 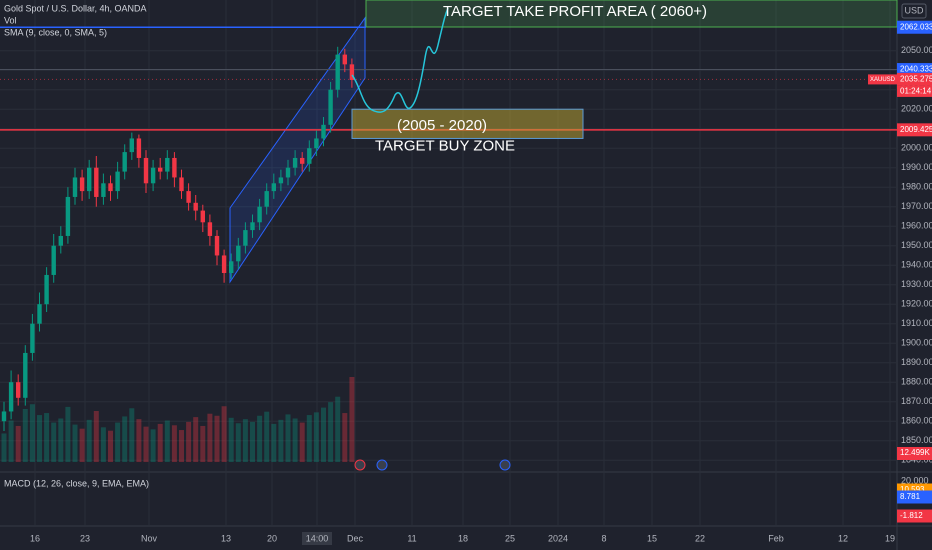 I want to click on y-tick-label: 2020.000, so click(x=916, y=109).